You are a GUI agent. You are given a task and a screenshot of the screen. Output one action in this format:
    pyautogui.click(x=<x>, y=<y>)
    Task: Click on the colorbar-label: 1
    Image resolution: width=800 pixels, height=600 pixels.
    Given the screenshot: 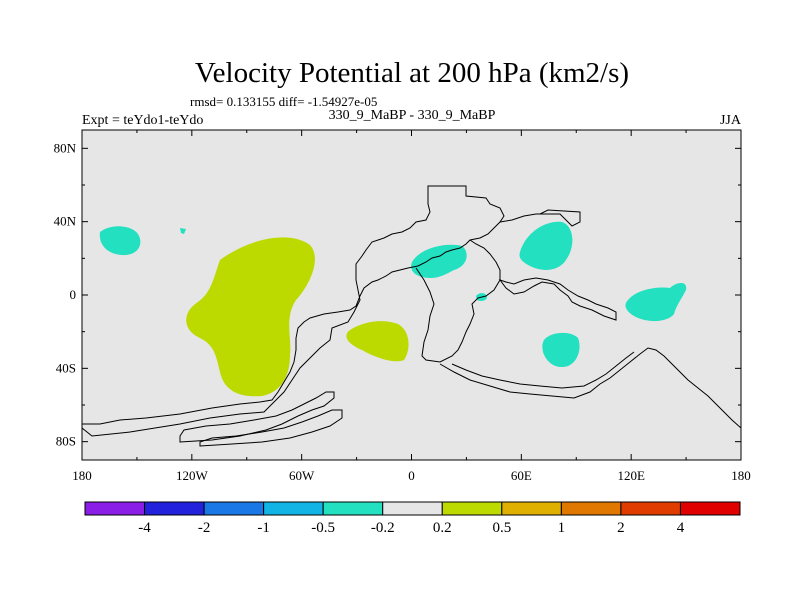 What is the action you would take?
    pyautogui.click(x=562, y=528)
    